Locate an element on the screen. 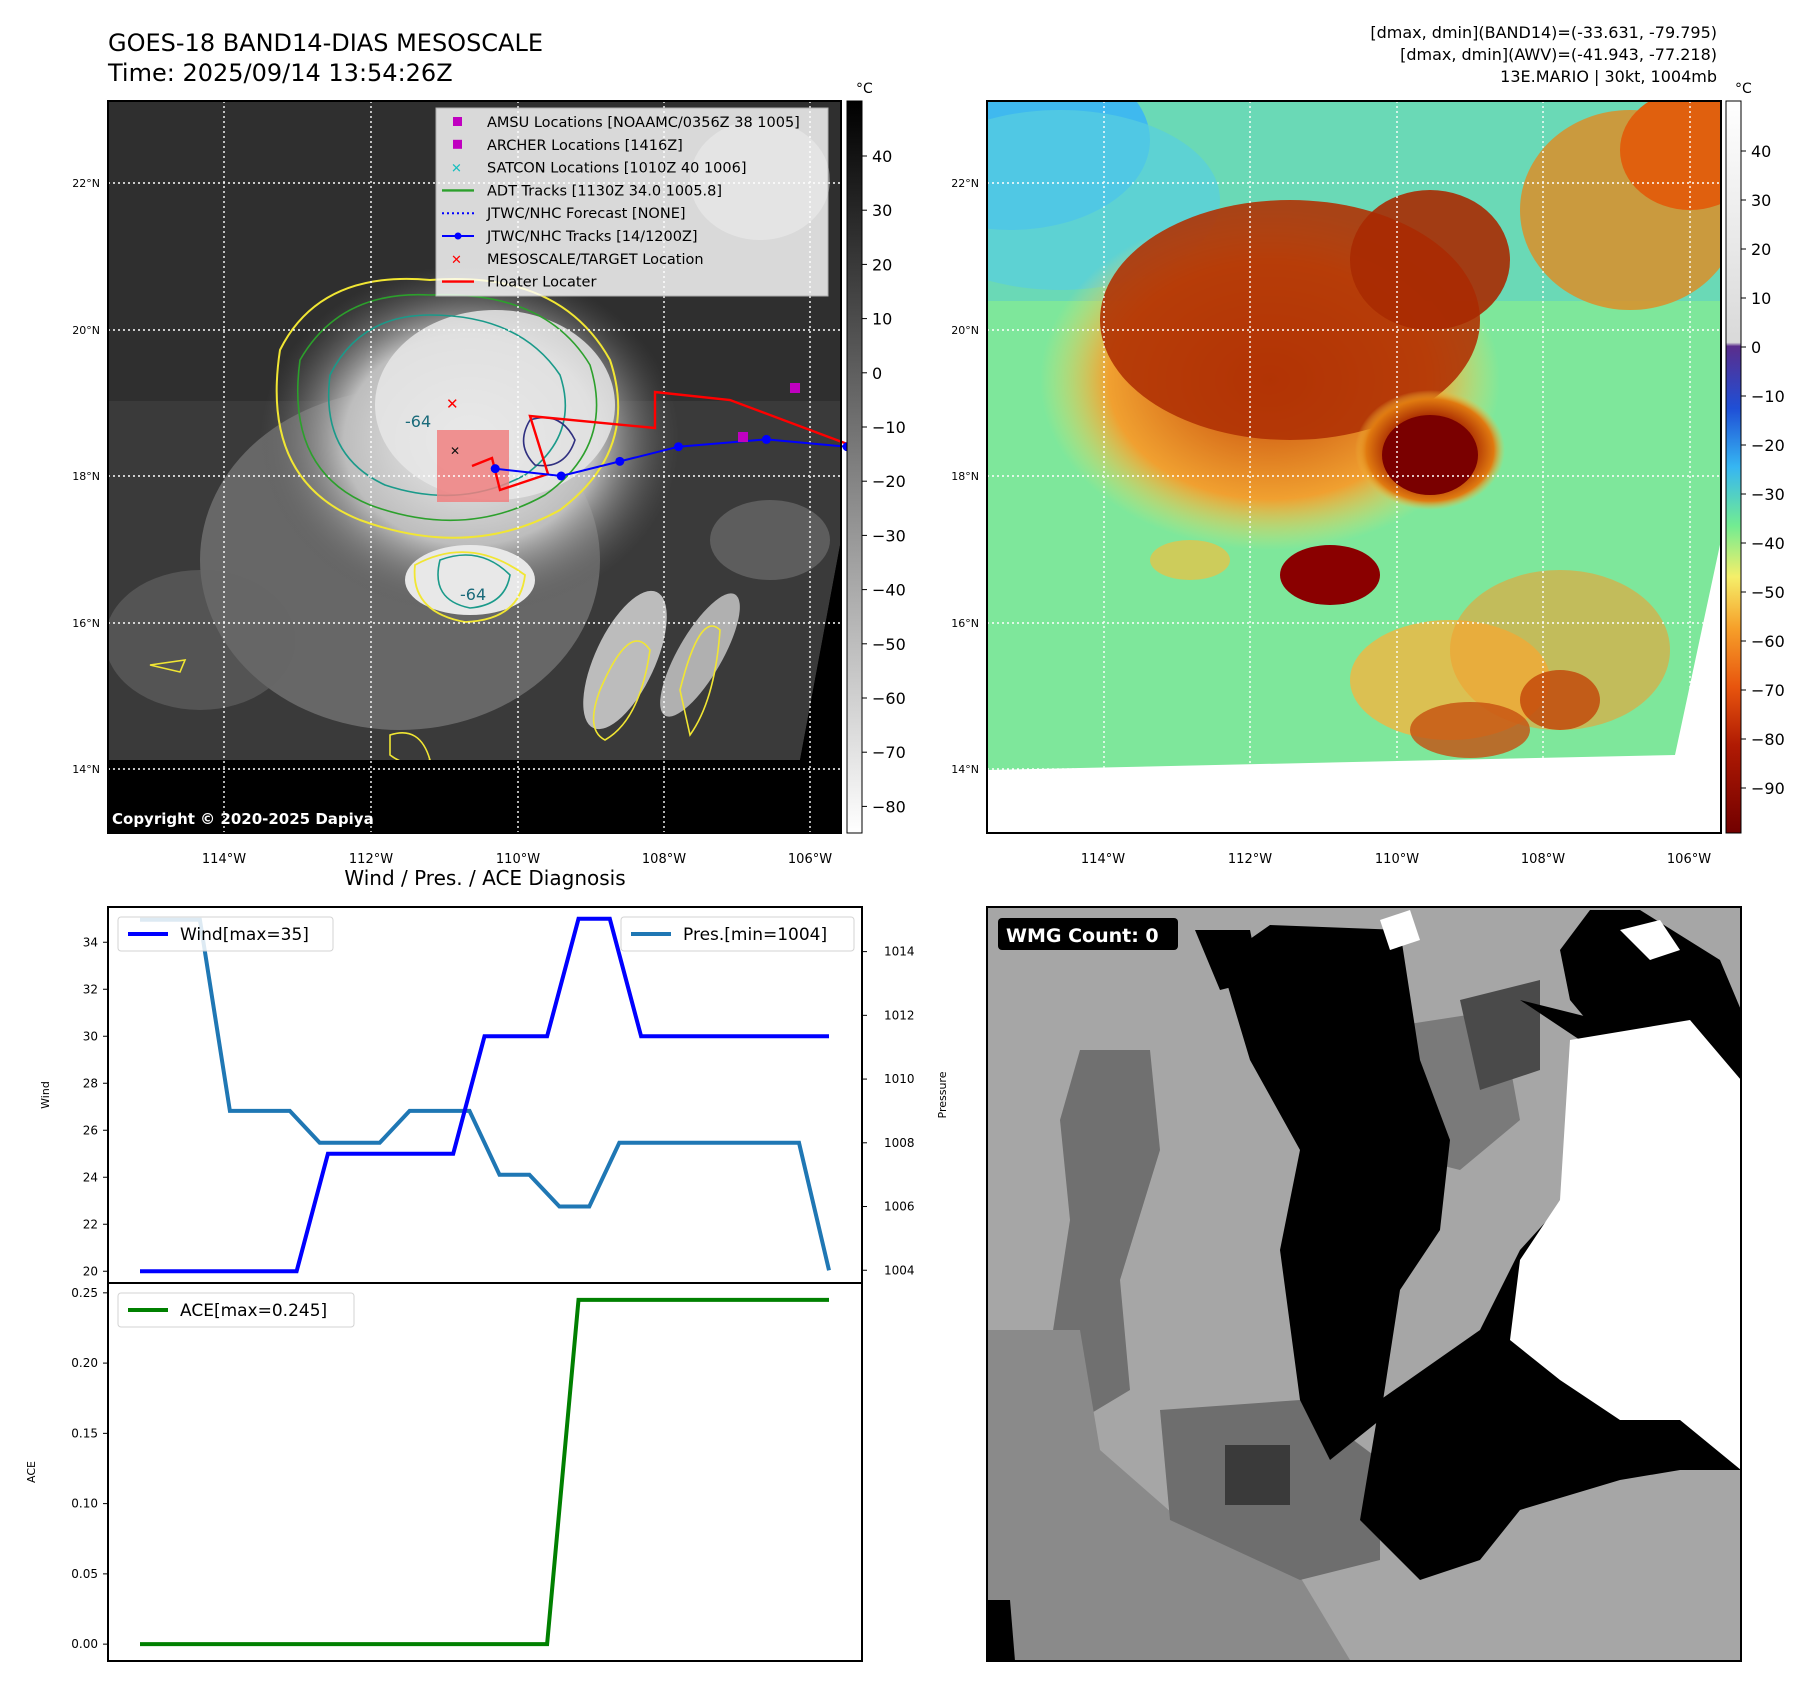  ir-lat-tick: 22°N is located at coordinates (86, 183).